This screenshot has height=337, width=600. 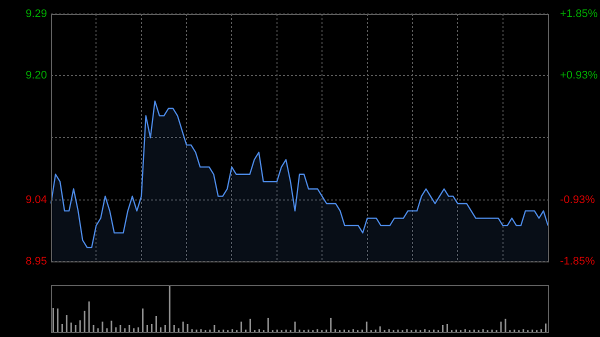 What do you see at coordinates (578, 200) in the screenshot?
I see `y2-tick-label: -0.93%` at bounding box center [578, 200].